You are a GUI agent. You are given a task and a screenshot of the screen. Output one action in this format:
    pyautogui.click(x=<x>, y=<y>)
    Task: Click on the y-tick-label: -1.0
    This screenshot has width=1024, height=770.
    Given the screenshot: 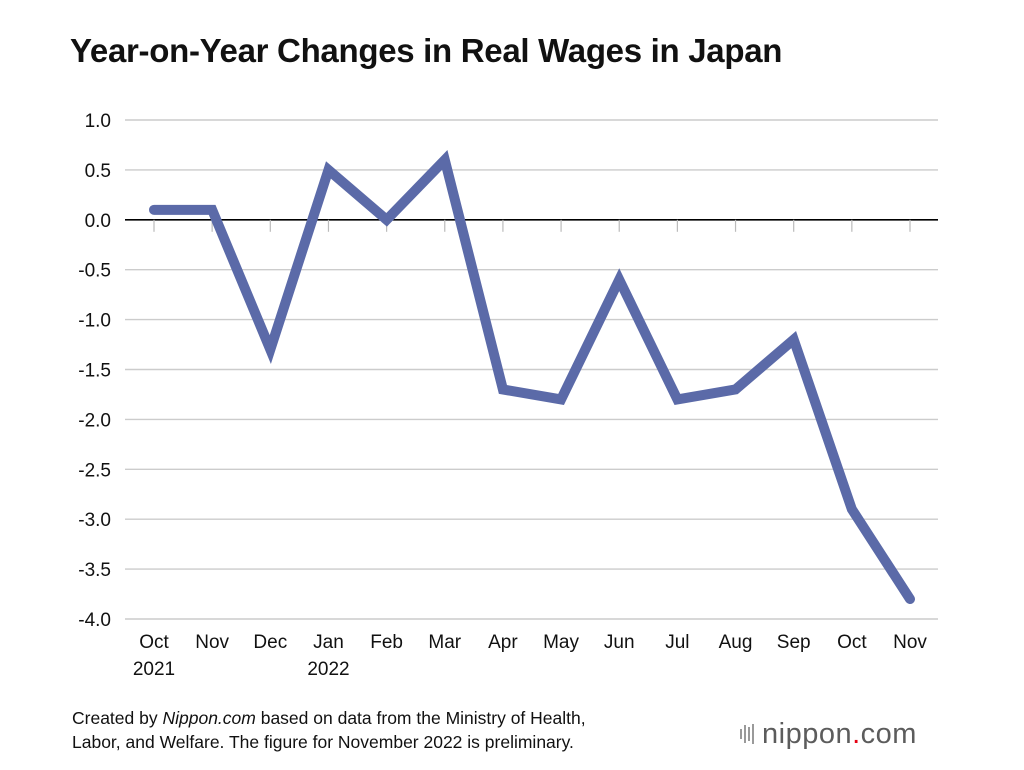 What is the action you would take?
    pyautogui.click(x=94, y=321)
    